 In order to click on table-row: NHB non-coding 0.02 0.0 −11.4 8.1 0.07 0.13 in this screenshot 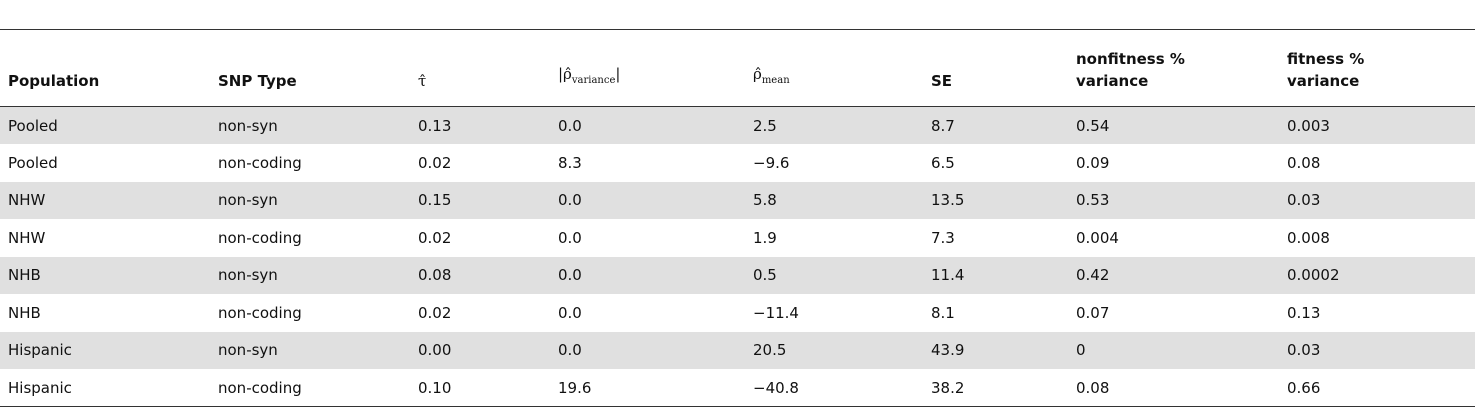, I will do `click(737, 313)`.